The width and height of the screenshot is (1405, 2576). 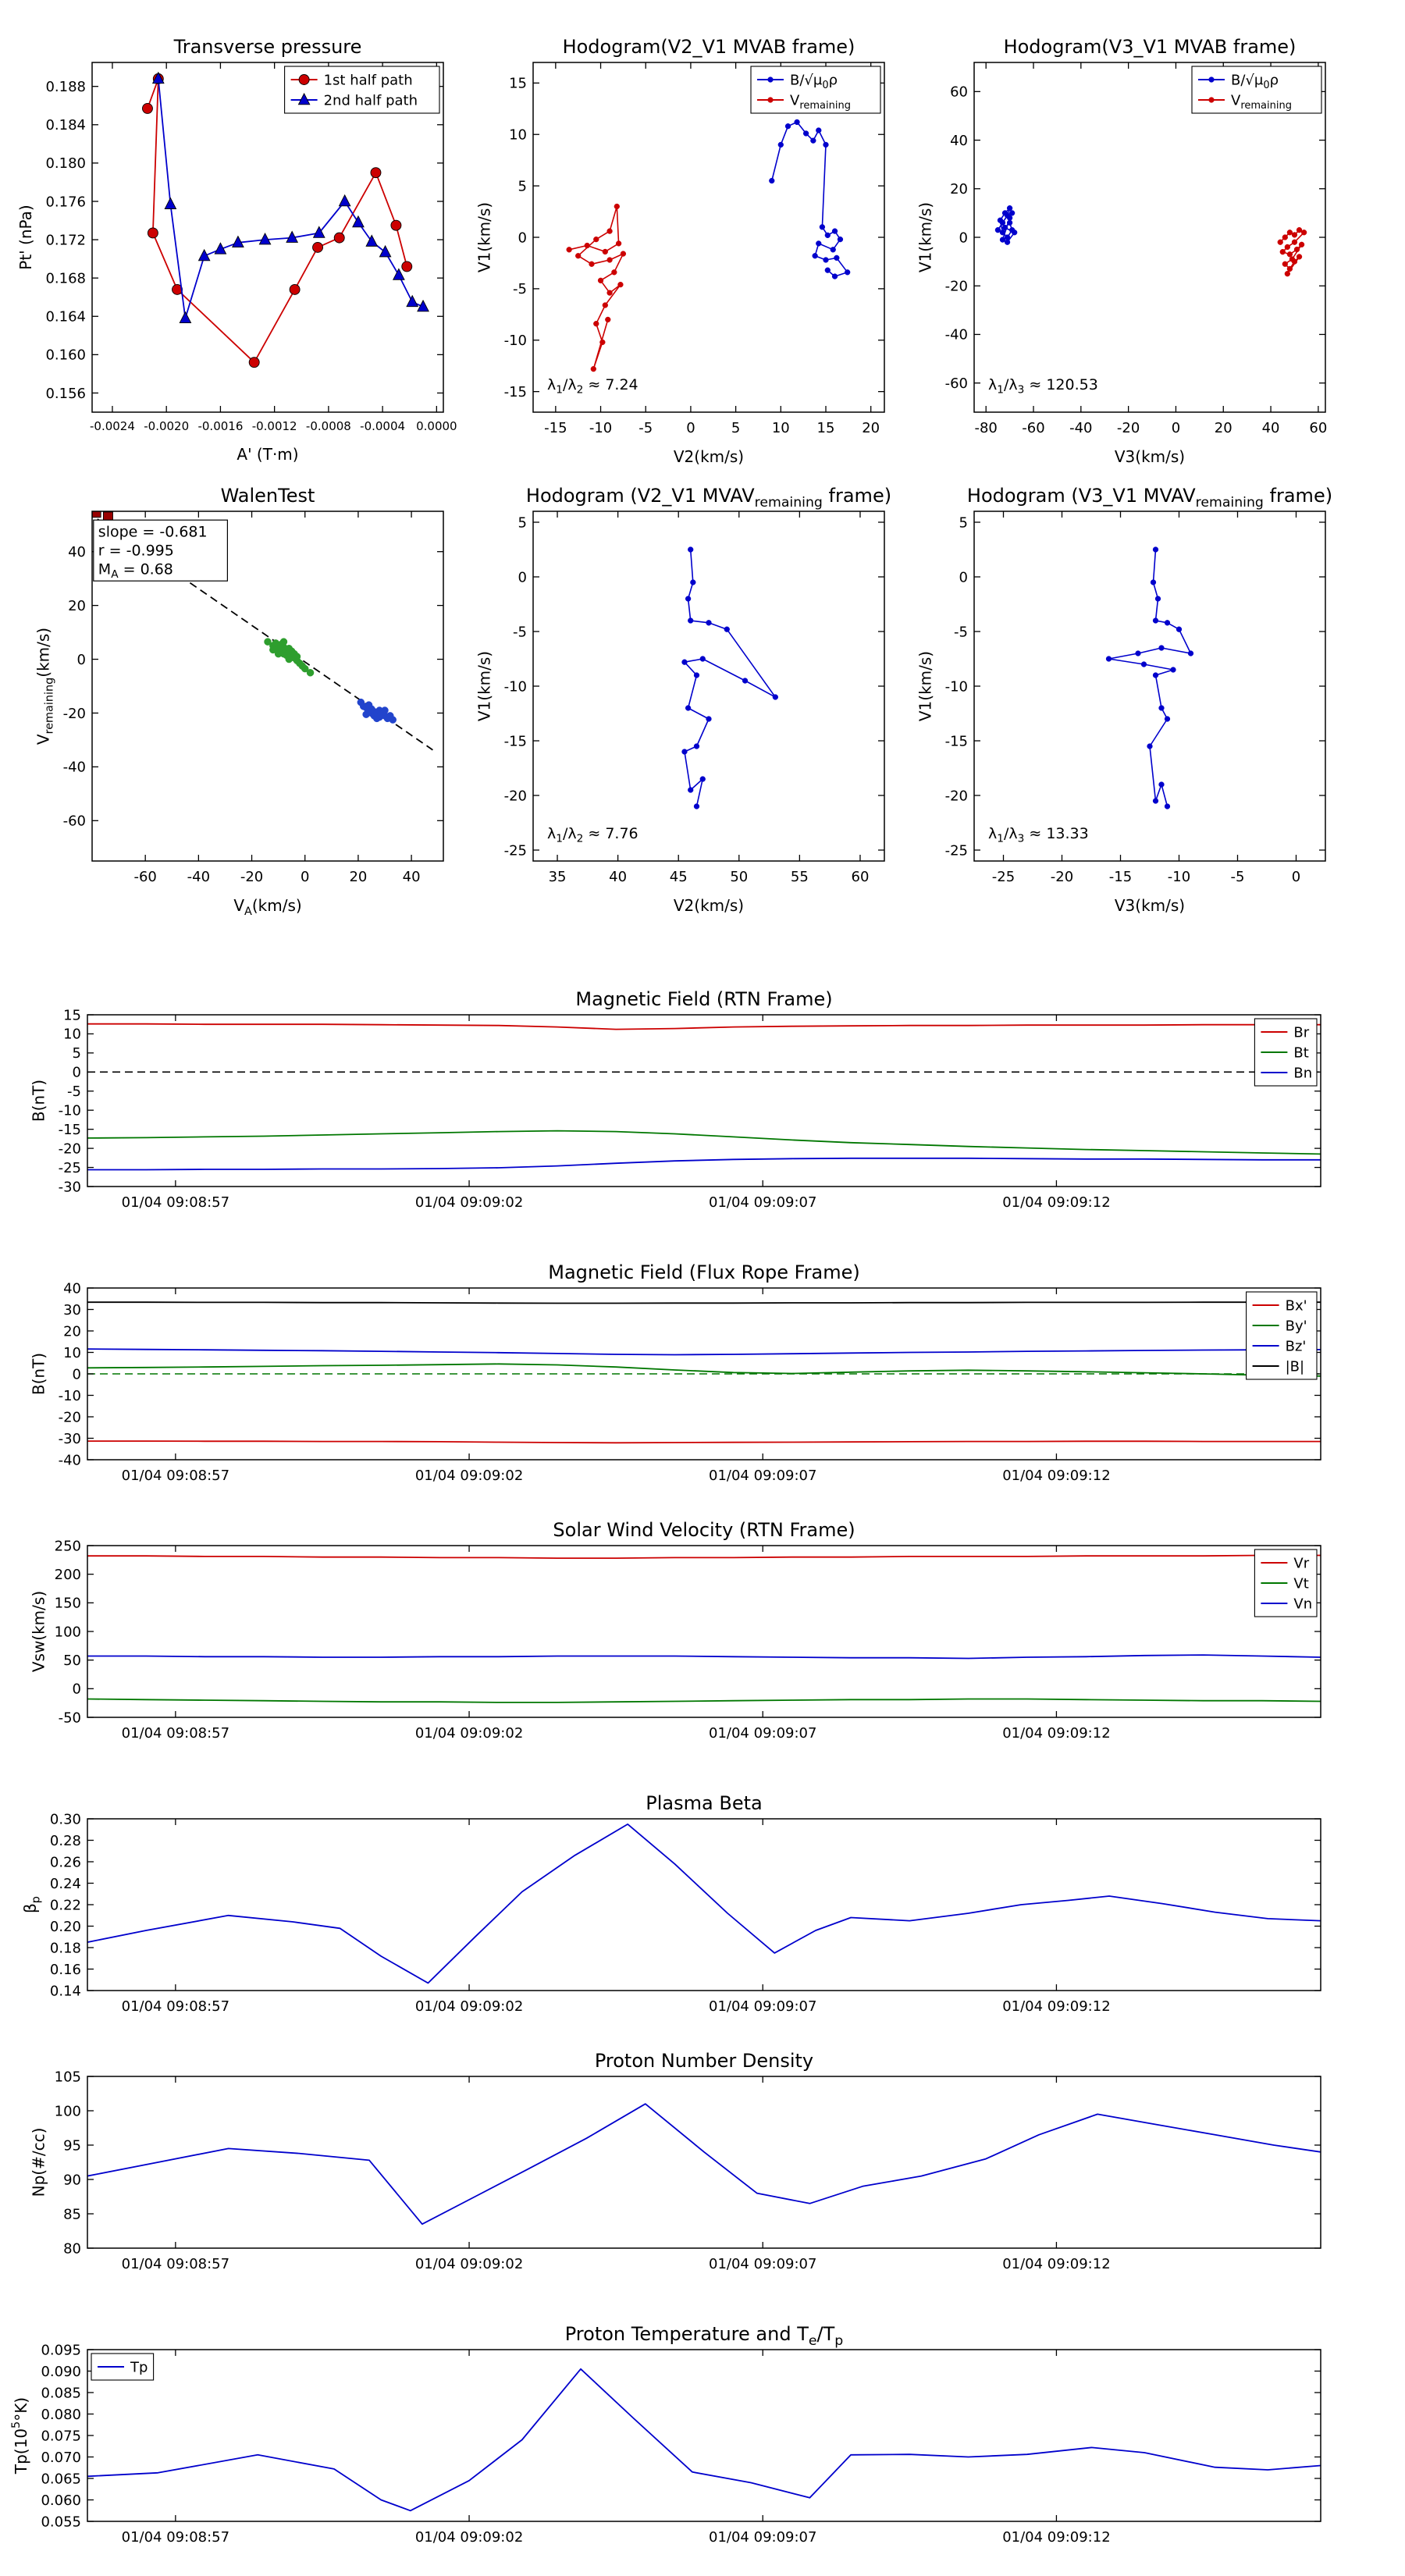 I want to click on x-tick-label: 15, so click(x=826, y=428).